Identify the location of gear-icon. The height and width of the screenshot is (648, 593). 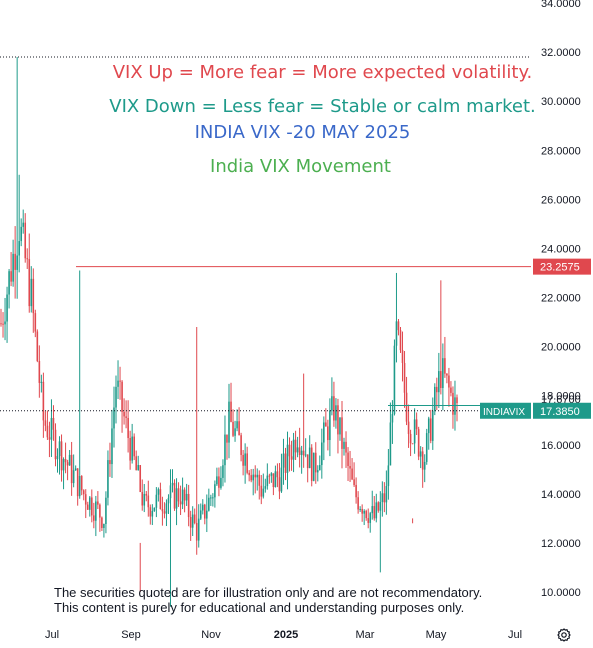
(564, 635).